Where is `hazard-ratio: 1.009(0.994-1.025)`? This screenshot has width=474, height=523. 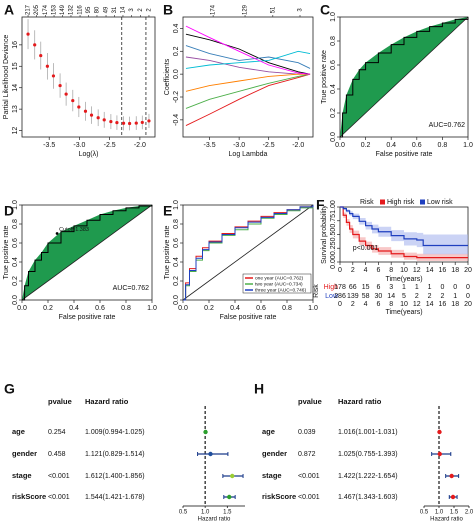
hazard-ratio: 1.009(0.994-1.025) is located at coordinates (115, 432).